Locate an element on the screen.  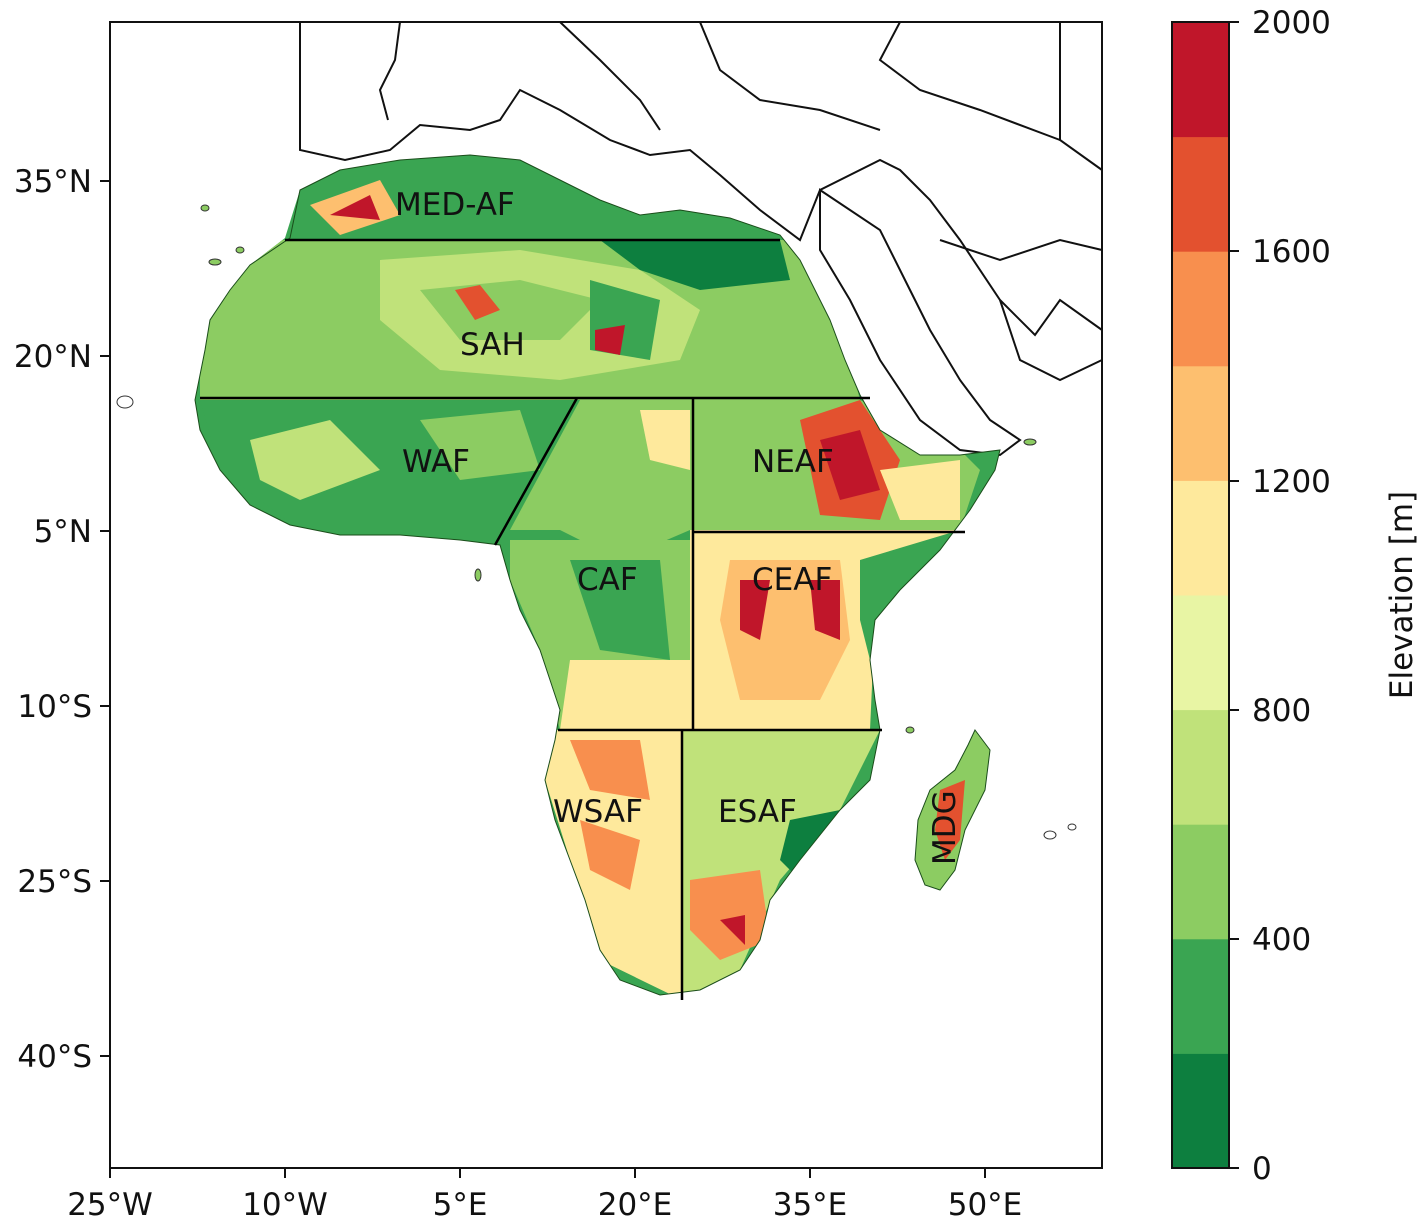
lon-tick-label: 35°E is located at coordinates (810, 1205).